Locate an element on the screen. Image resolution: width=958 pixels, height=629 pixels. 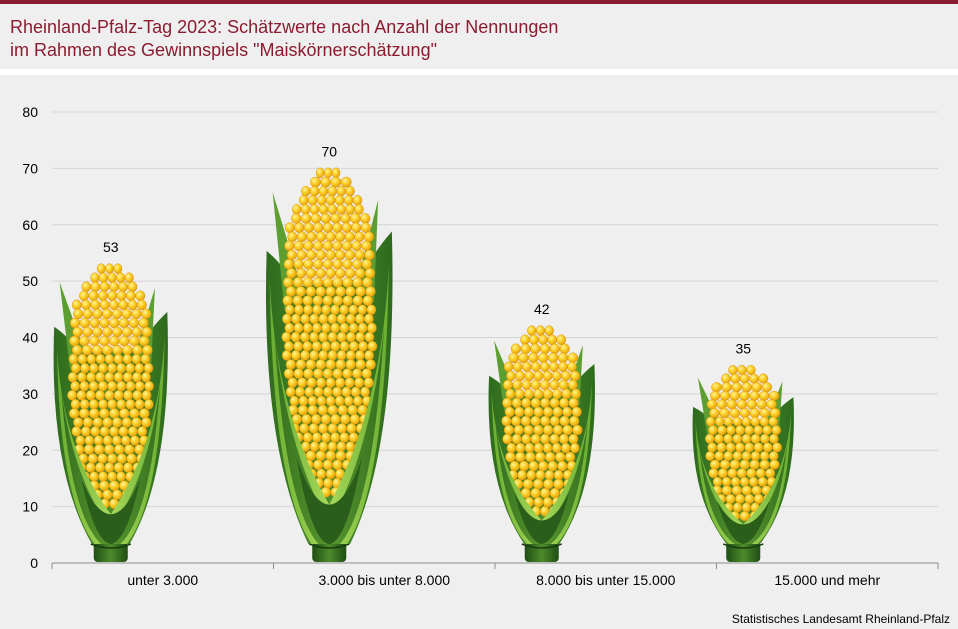
top-accent-rule is located at coordinates (479, 2).